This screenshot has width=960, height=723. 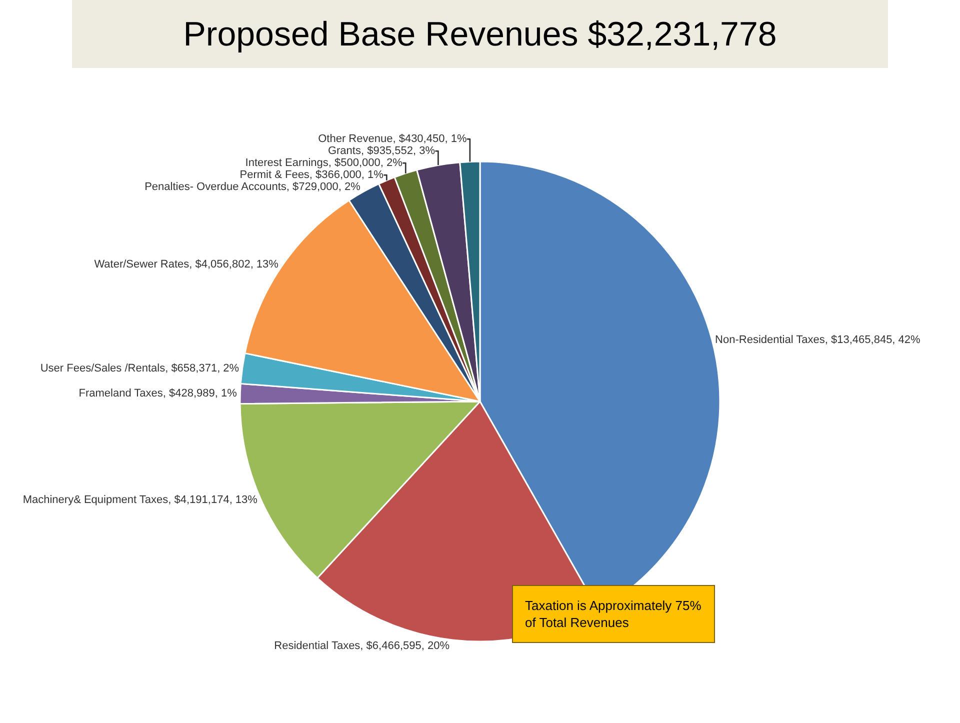 What do you see at coordinates (818, 340) in the screenshot?
I see `slice-label: Non-Residential Taxes, $13,465,845, 42%` at bounding box center [818, 340].